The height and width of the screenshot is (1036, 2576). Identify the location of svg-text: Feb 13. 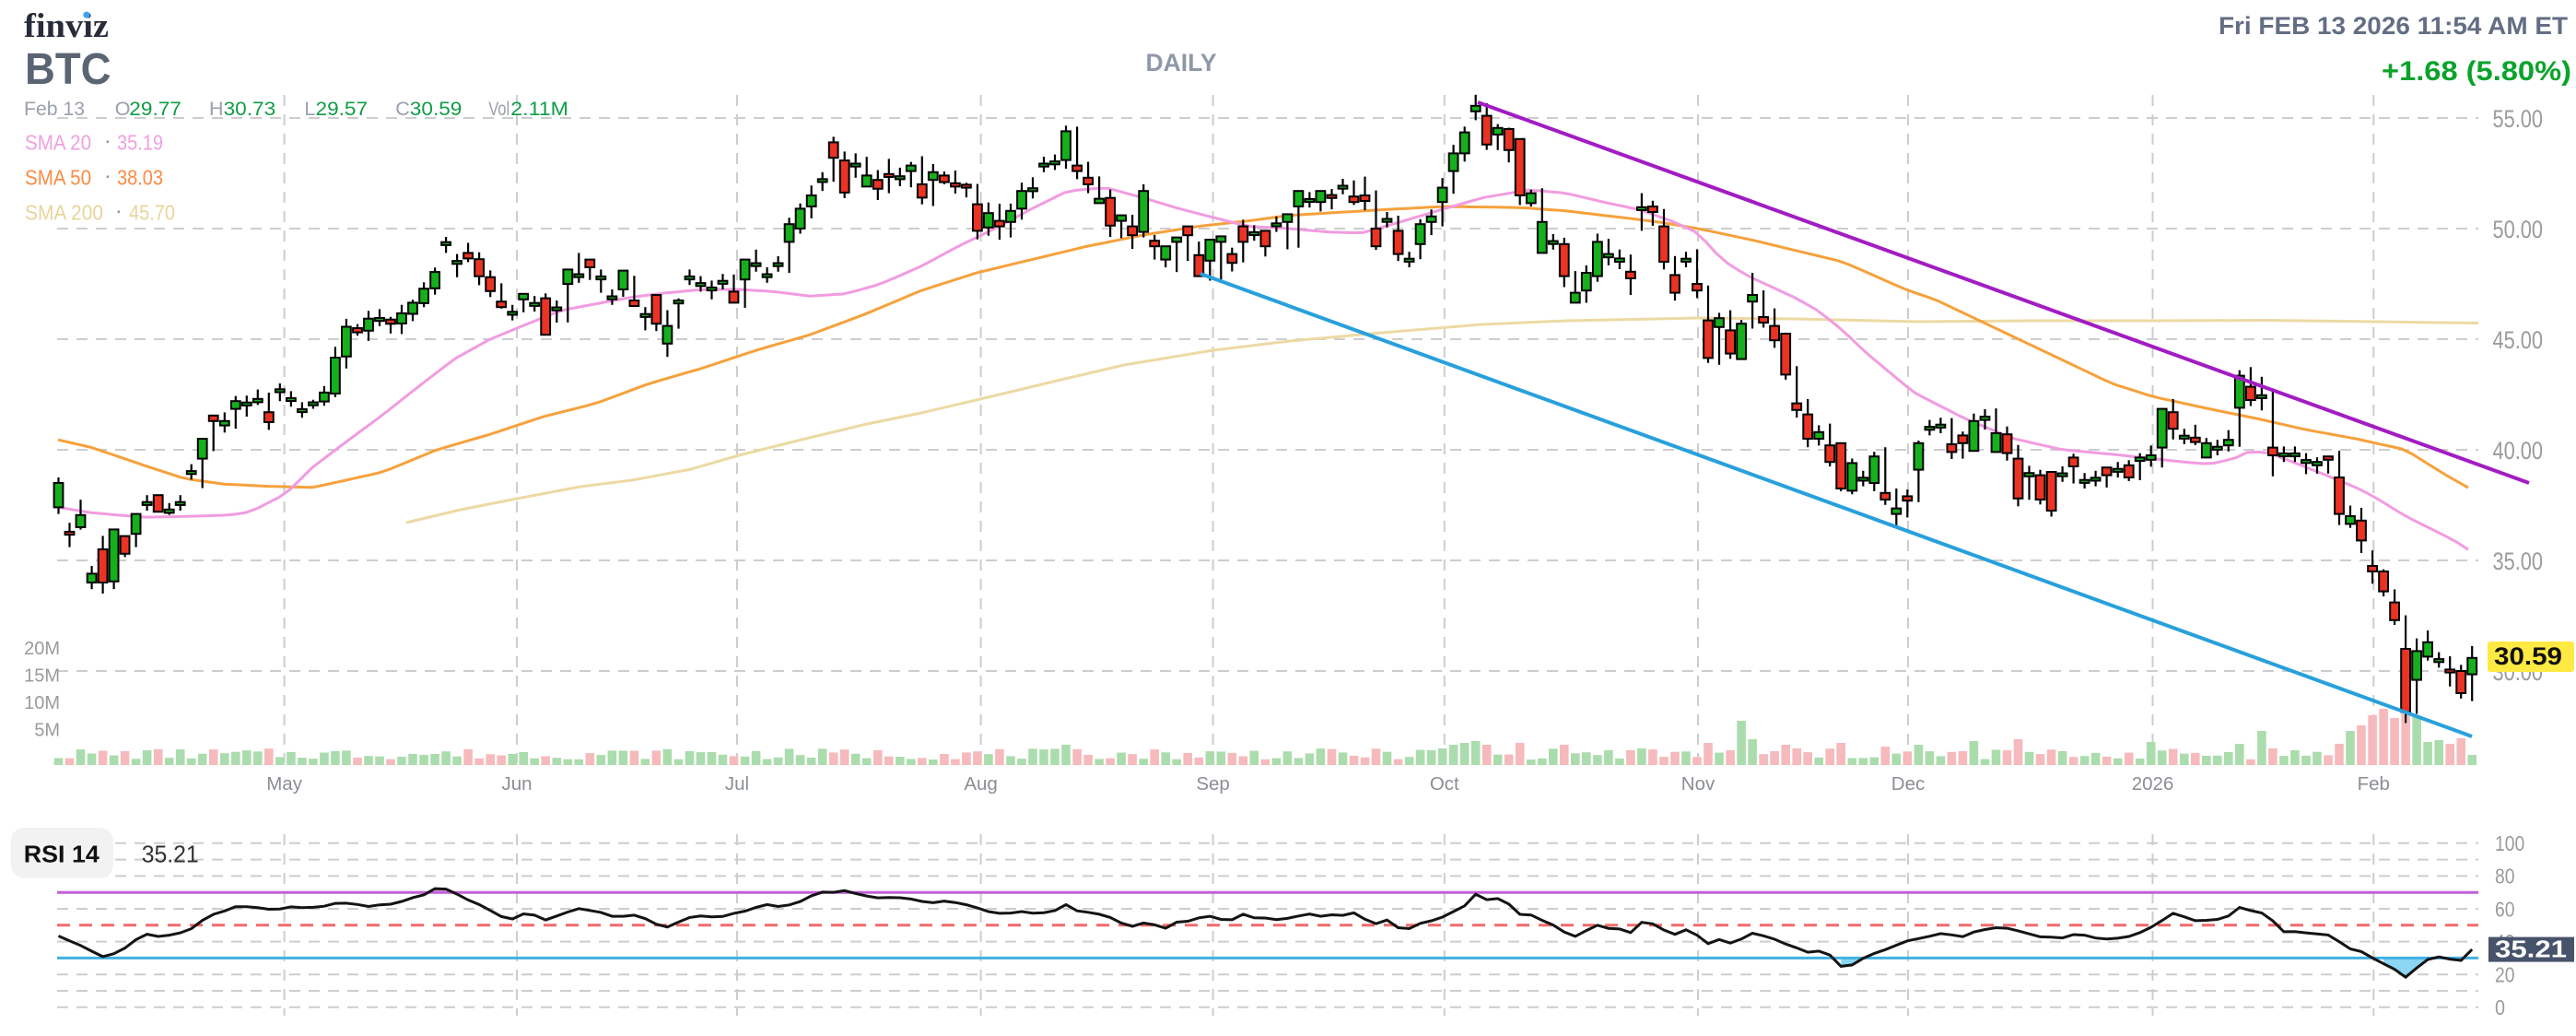
(54, 109).